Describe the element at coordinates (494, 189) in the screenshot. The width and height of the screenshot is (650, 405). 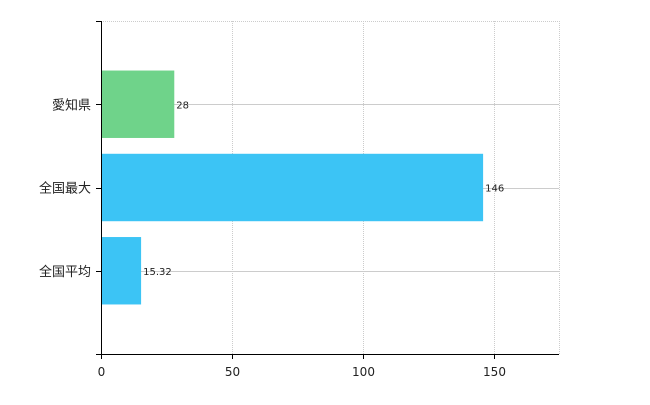
I see `data-label-1: 146` at that location.